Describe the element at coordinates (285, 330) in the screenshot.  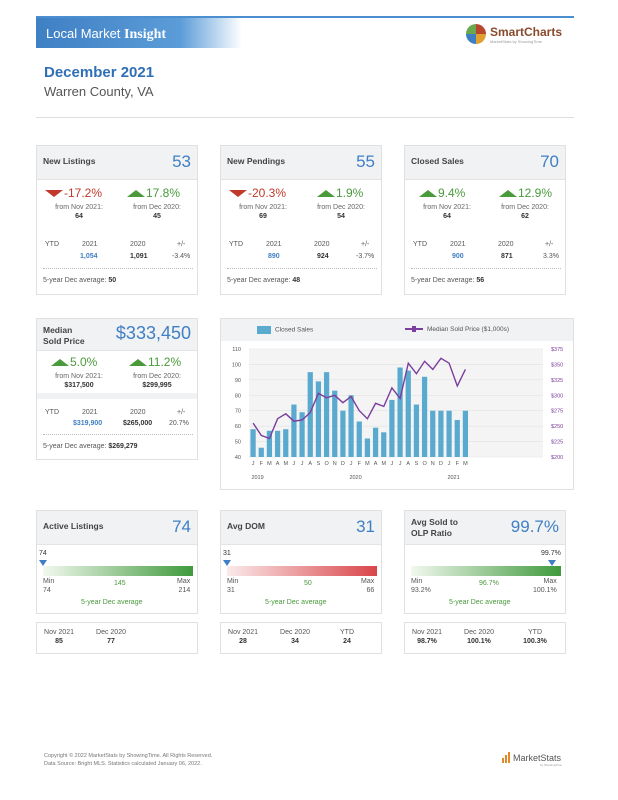
I see `legend-closed-sales: Closed Sales` at that location.